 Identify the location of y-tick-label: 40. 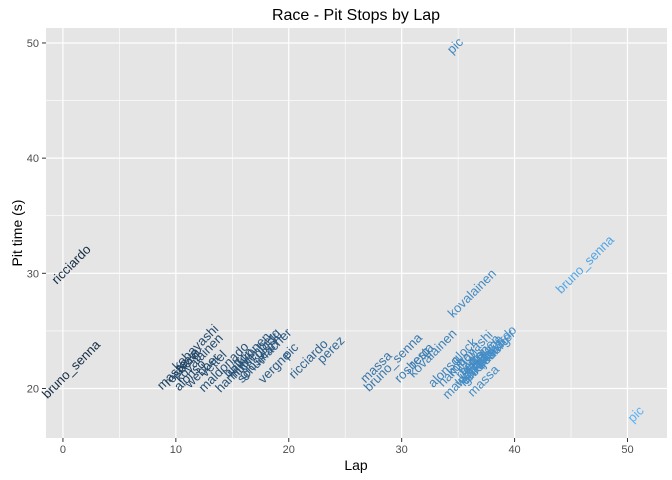
(33, 159).